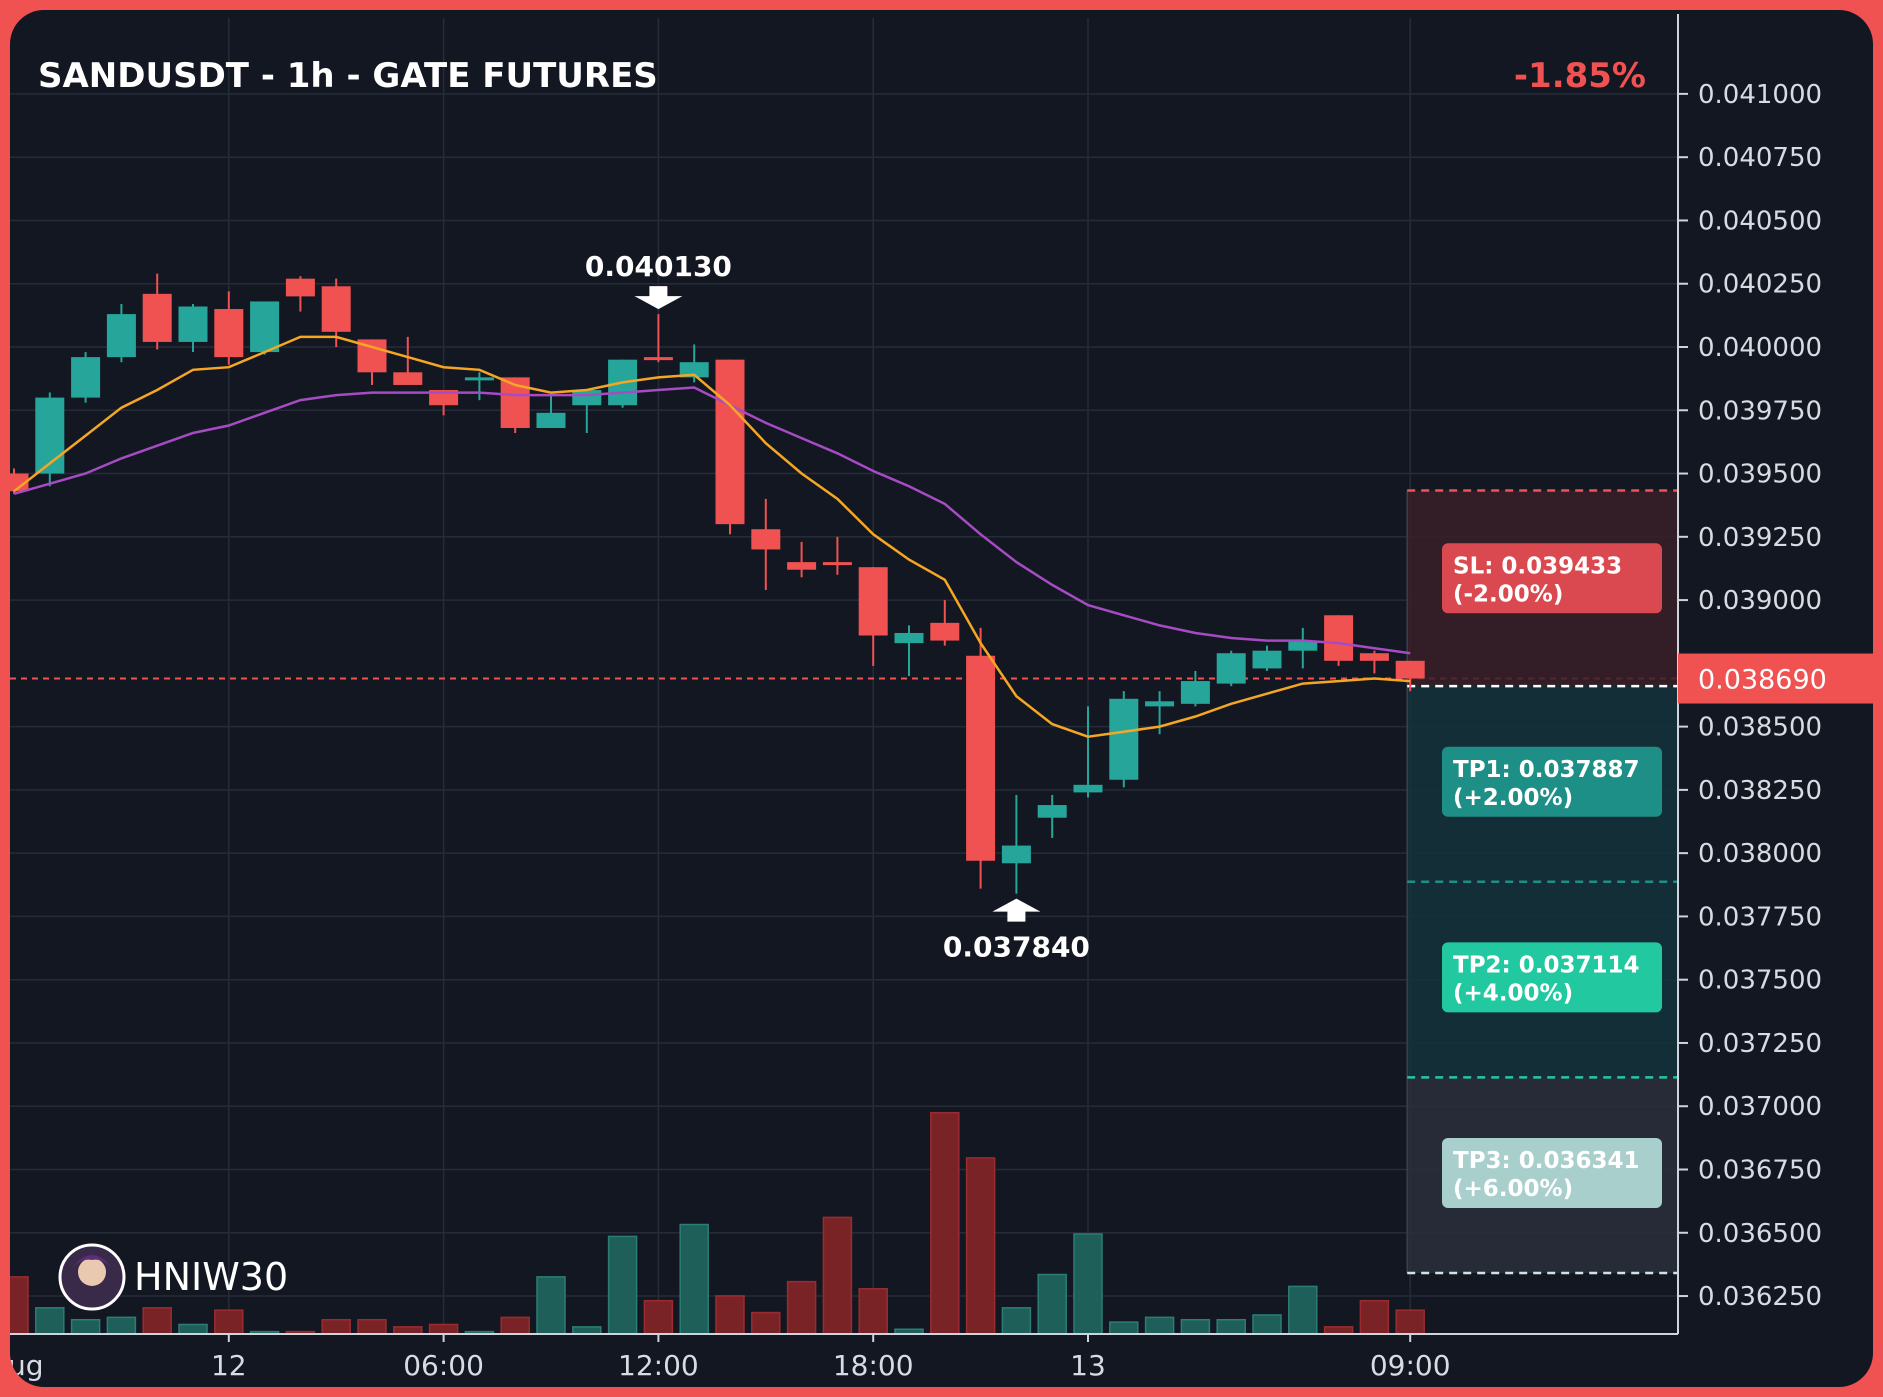 The width and height of the screenshot is (1883, 1397). I want to click on y-tick-label: 0.037250, so click(1760, 1044).